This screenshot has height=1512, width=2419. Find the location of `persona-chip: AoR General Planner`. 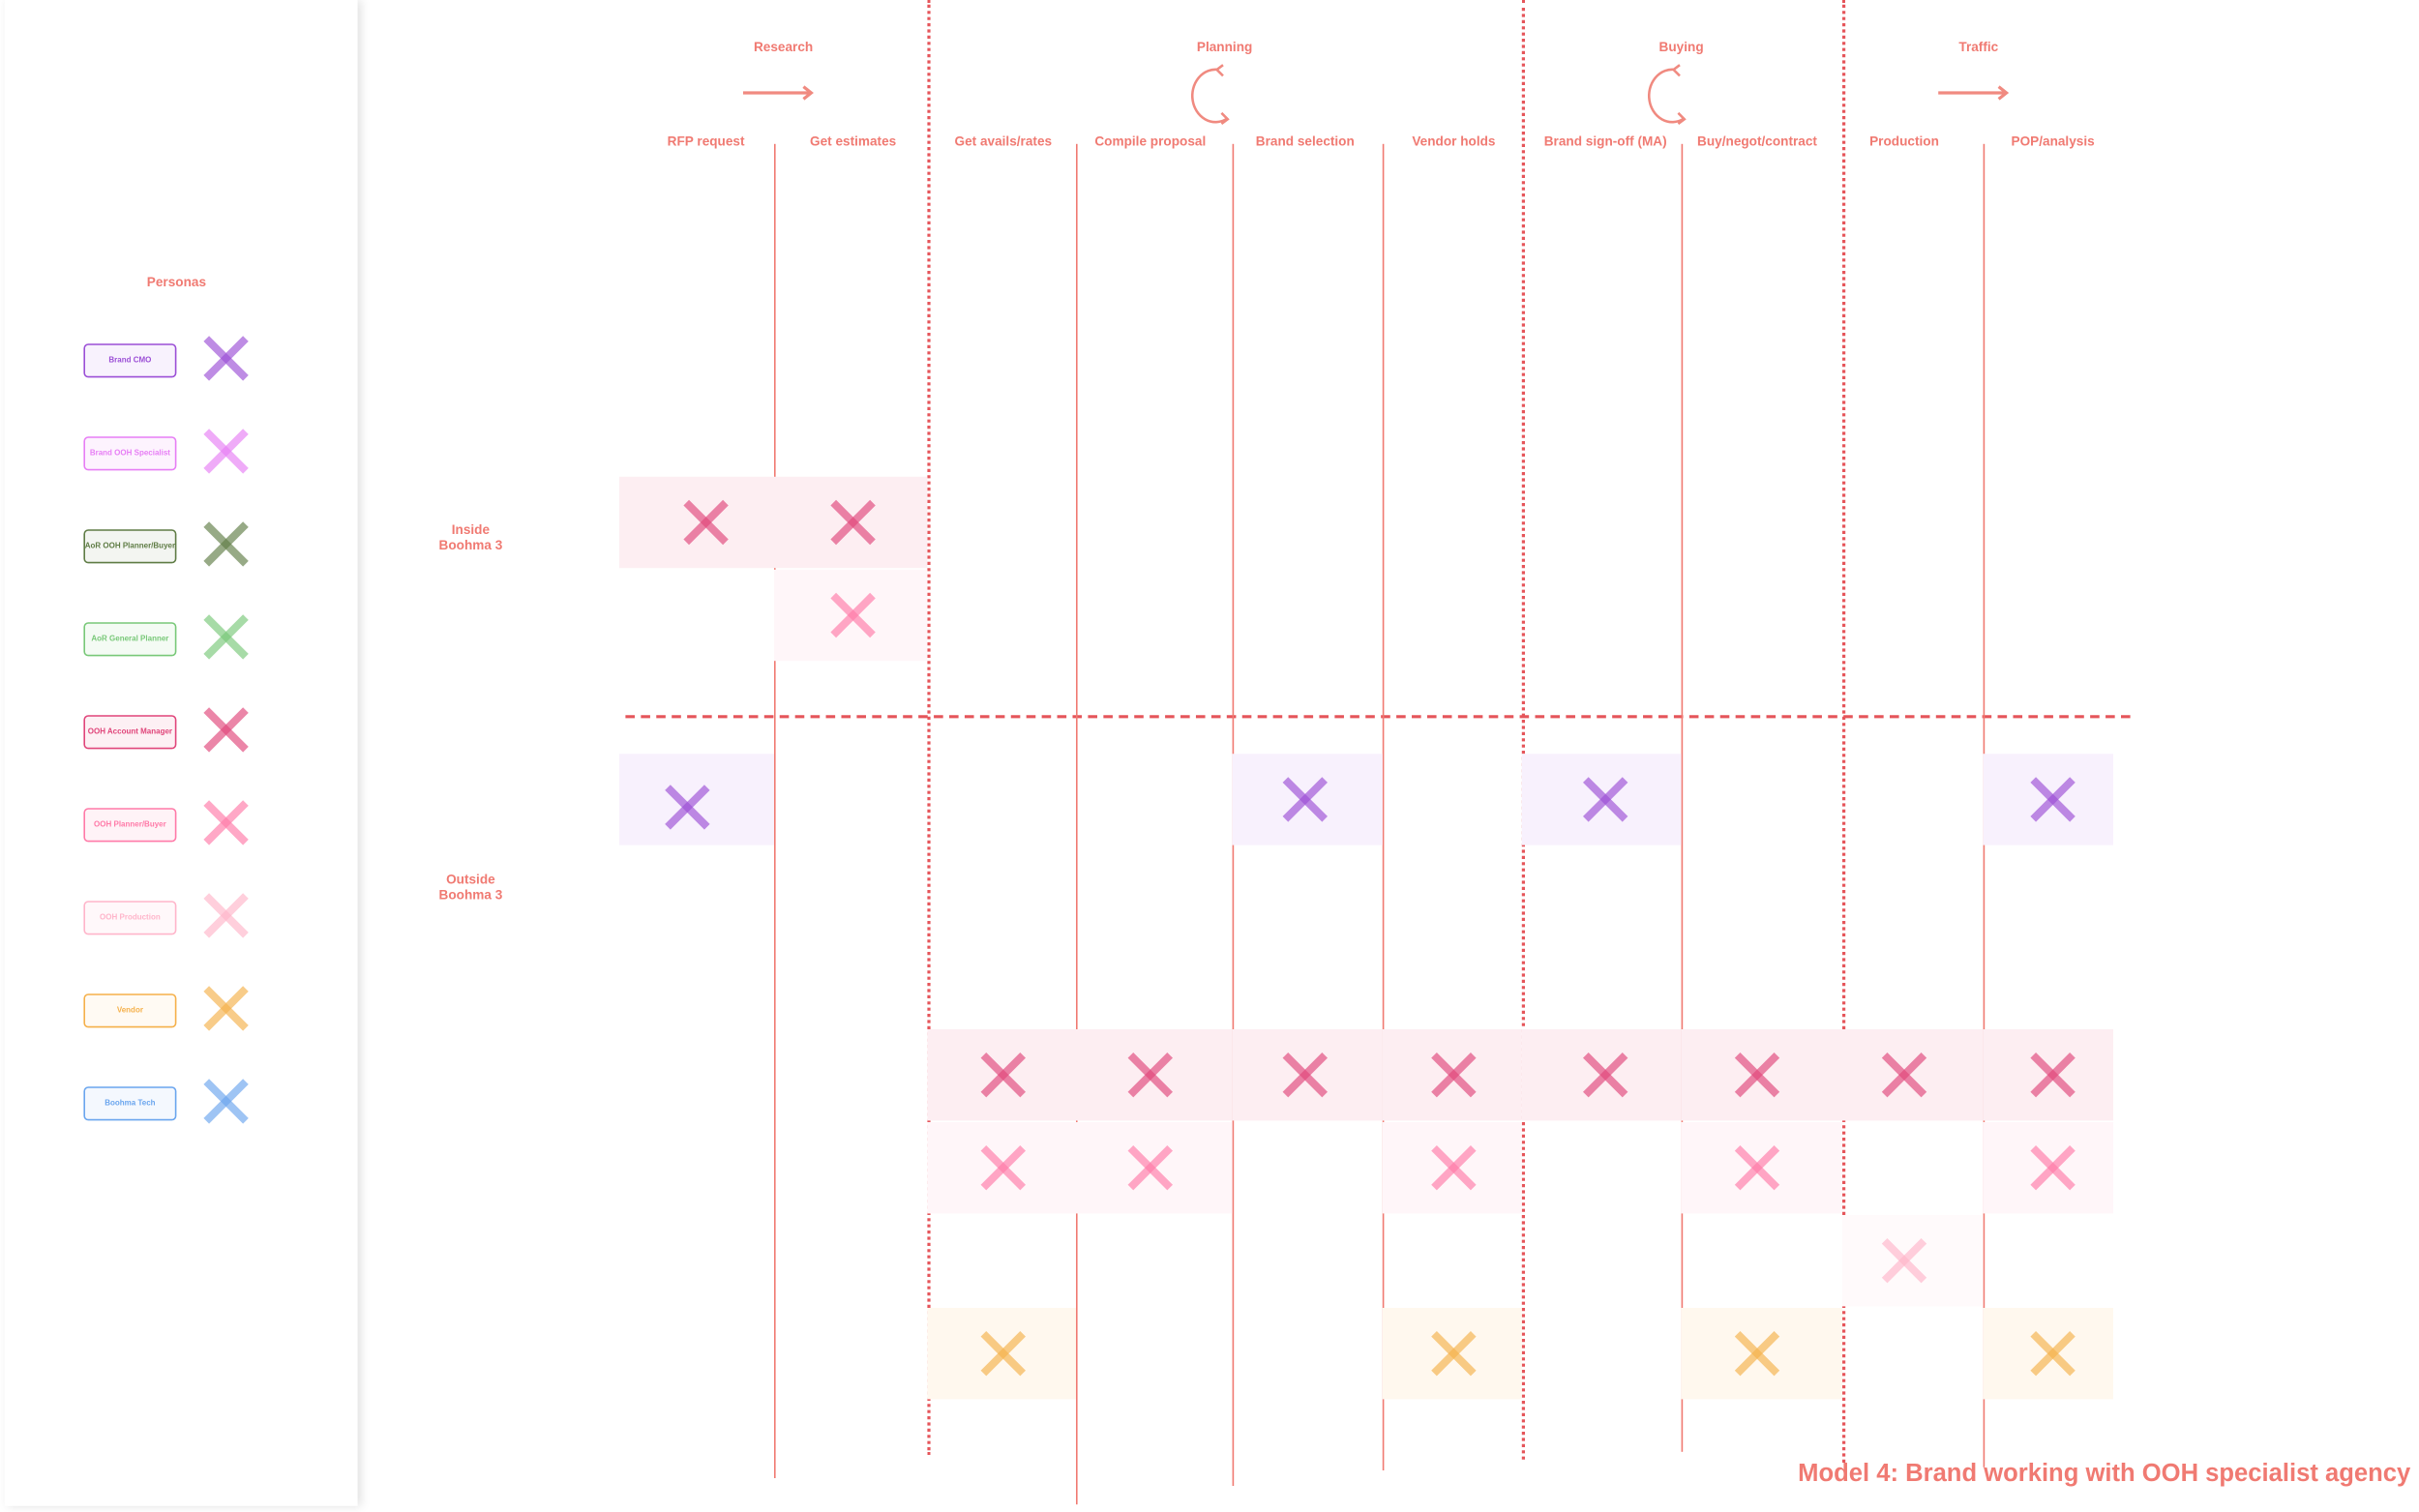

persona-chip: AoR General Planner is located at coordinates (130, 640).